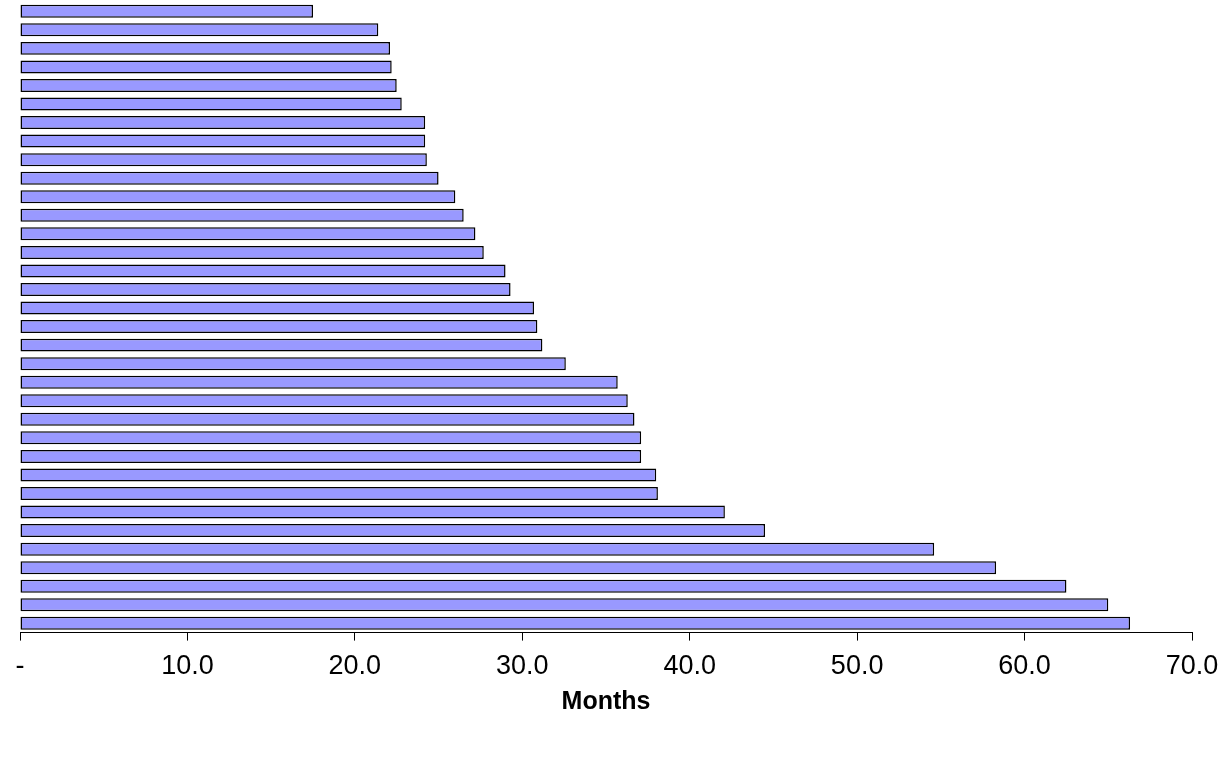 This screenshot has width=1232, height=757. What do you see at coordinates (355, 665) in the screenshot?
I see `x-tick-label: 20.0` at bounding box center [355, 665].